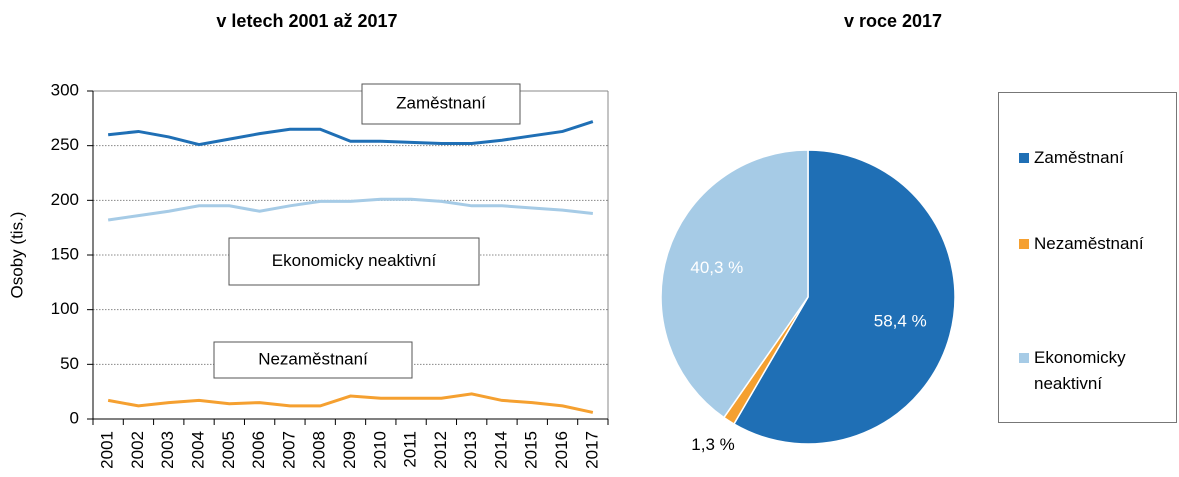 The width and height of the screenshot is (1179, 477). I want to click on annotation: Ekonomicky neaktivní, so click(354, 260).